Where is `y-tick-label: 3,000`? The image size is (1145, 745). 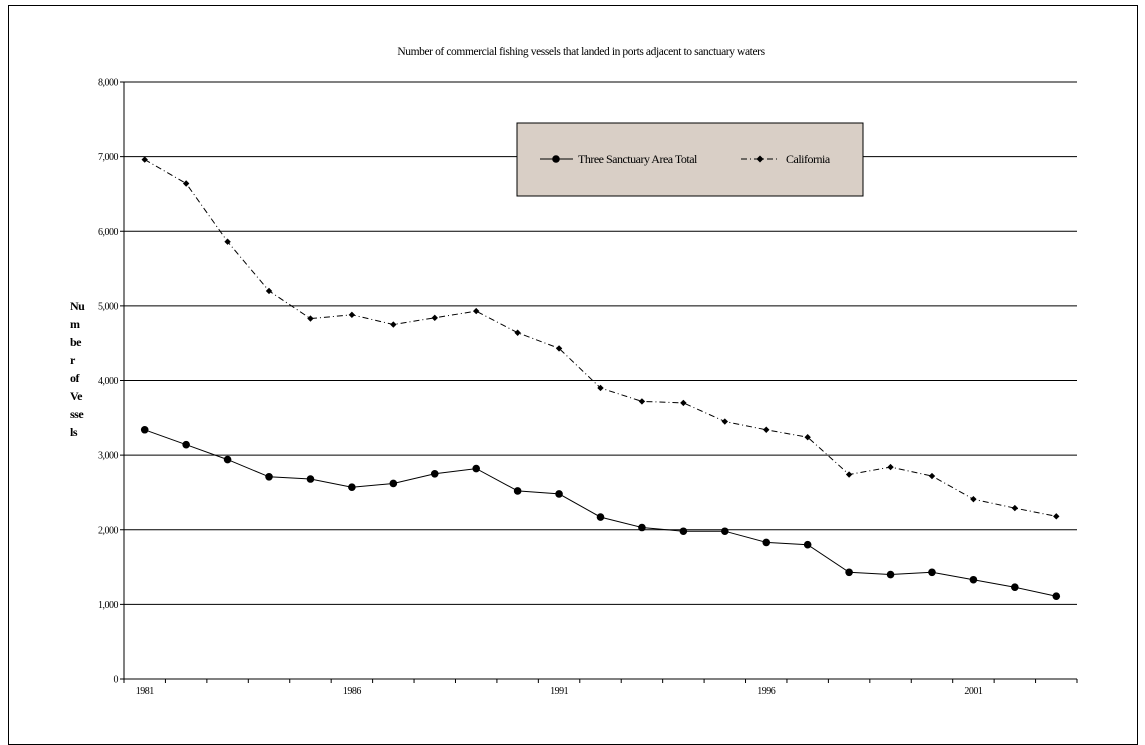
y-tick-label: 3,000 is located at coordinates (108, 456).